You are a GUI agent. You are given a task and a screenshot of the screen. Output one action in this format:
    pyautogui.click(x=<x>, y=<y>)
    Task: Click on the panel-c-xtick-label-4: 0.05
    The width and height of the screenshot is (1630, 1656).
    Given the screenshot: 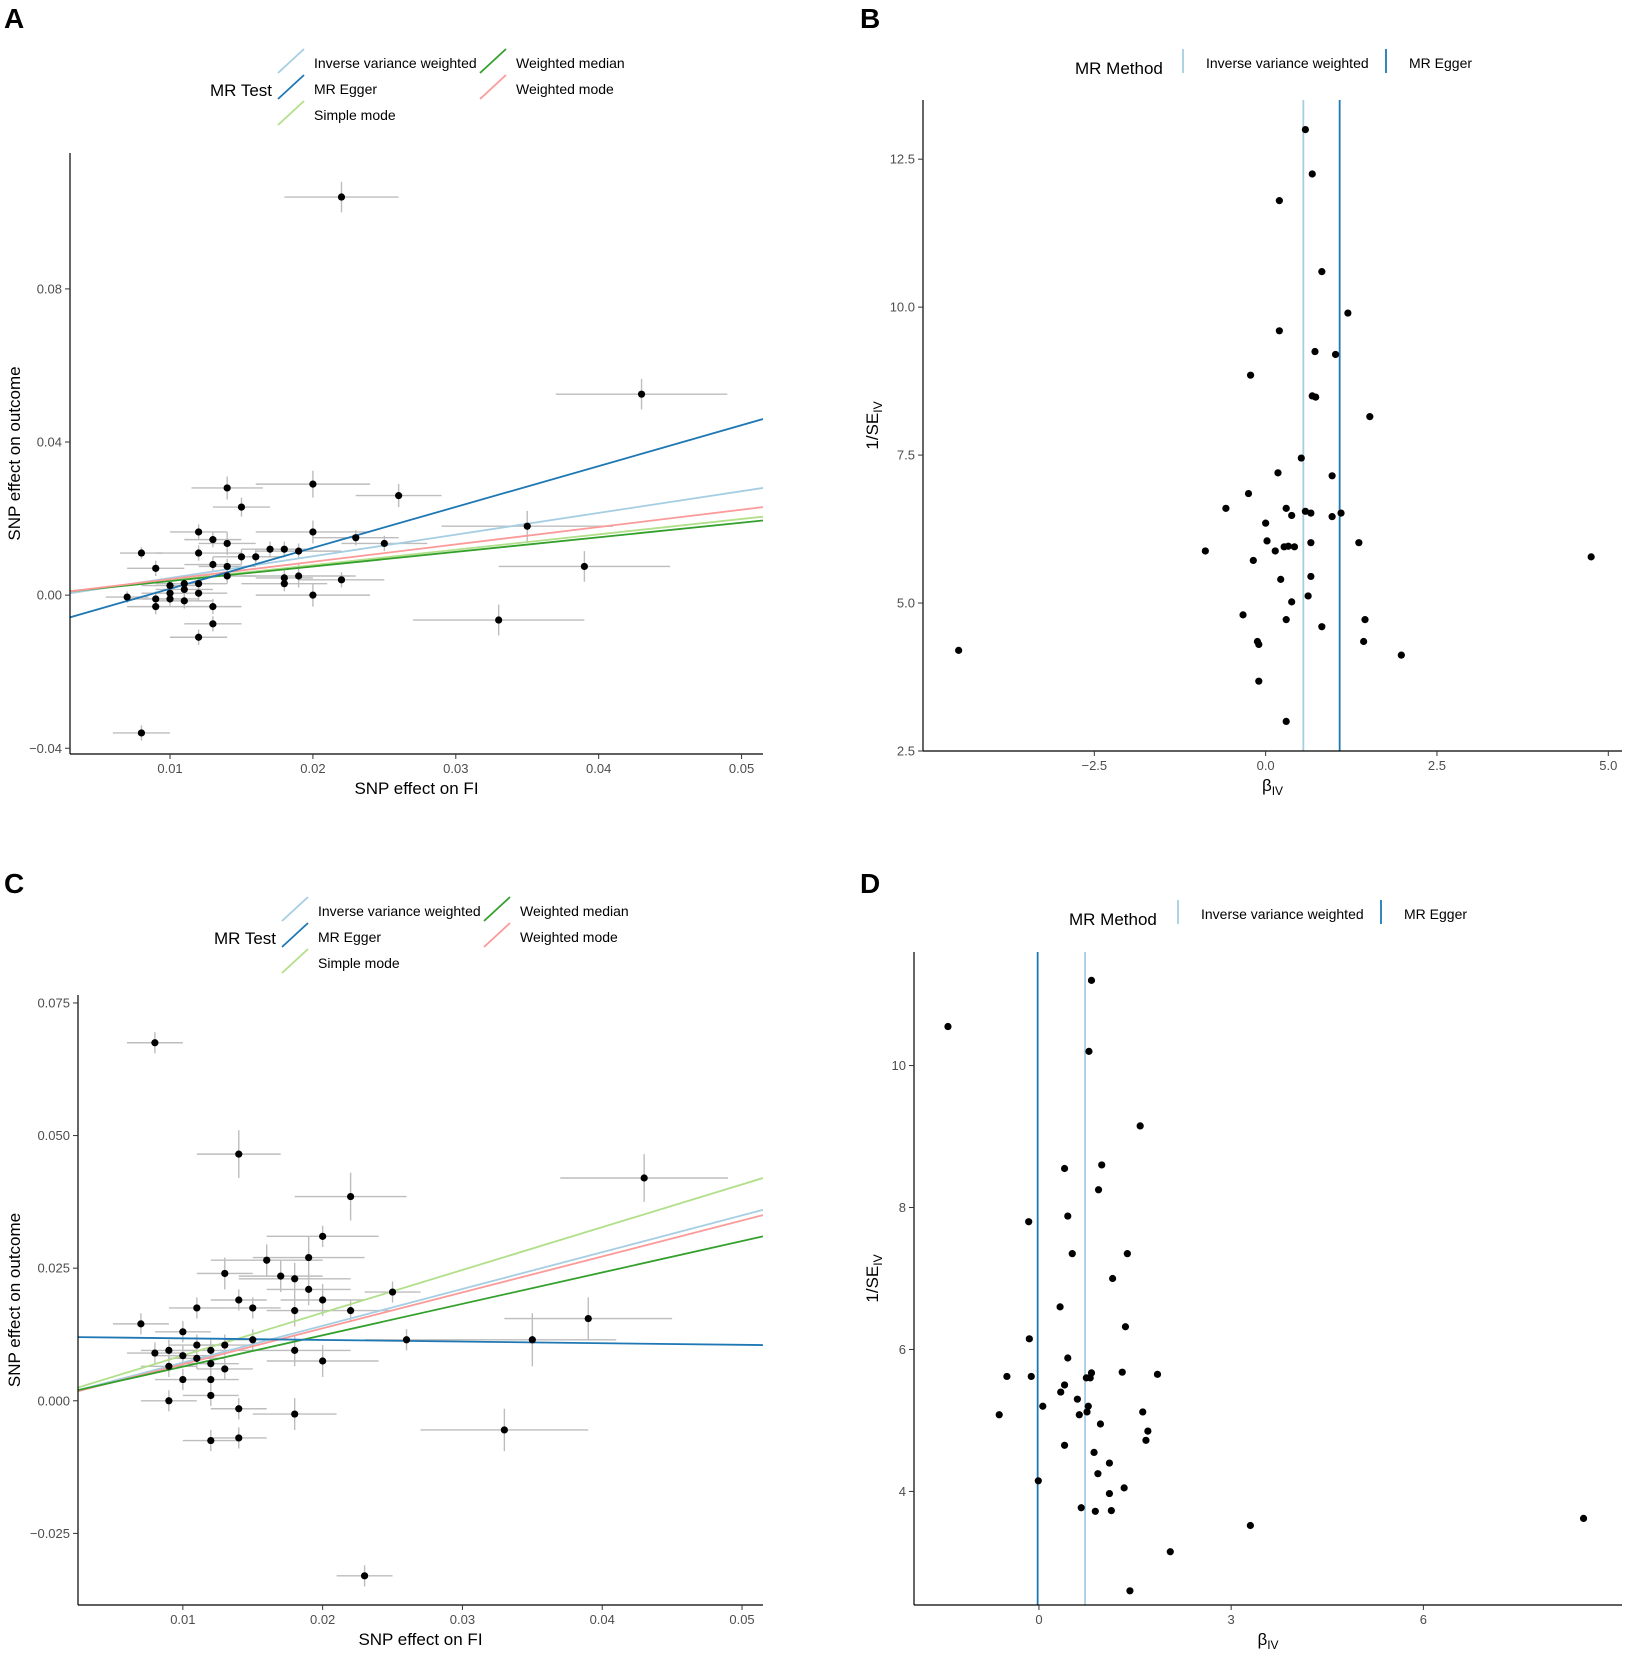 What is the action you would take?
    pyautogui.click(x=741, y=1619)
    